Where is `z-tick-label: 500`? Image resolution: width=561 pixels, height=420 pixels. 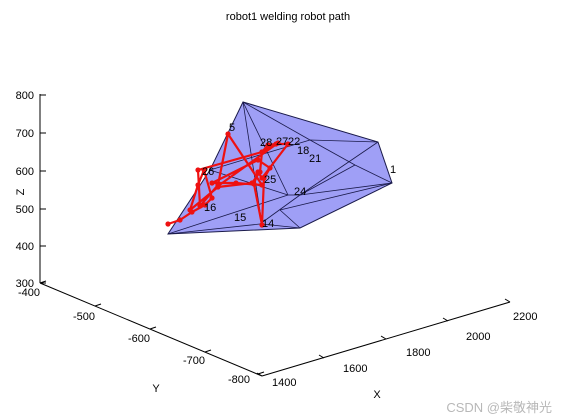
z-tick-label: 500 is located at coordinates (25, 210).